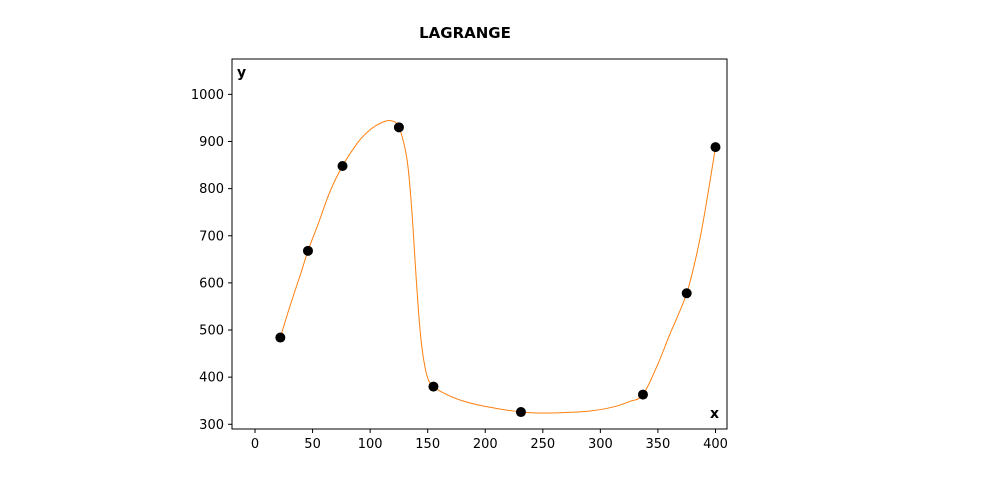 Image resolution: width=989 pixels, height=480 pixels. I want to click on chart-title: LAGRANGE, so click(465, 33).